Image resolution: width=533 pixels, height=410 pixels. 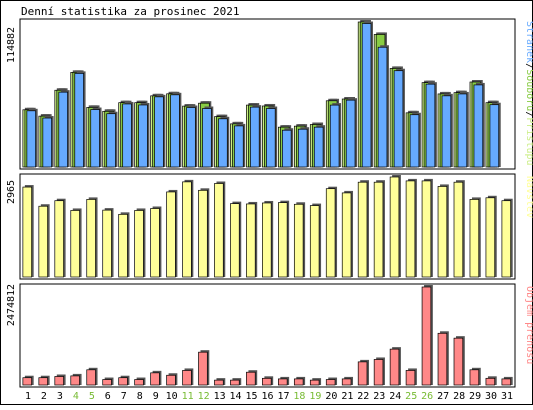 What do you see at coordinates (528, 93) in the screenshot?
I see `legend: Stránek/Souborů/Přístupů` at bounding box center [528, 93].